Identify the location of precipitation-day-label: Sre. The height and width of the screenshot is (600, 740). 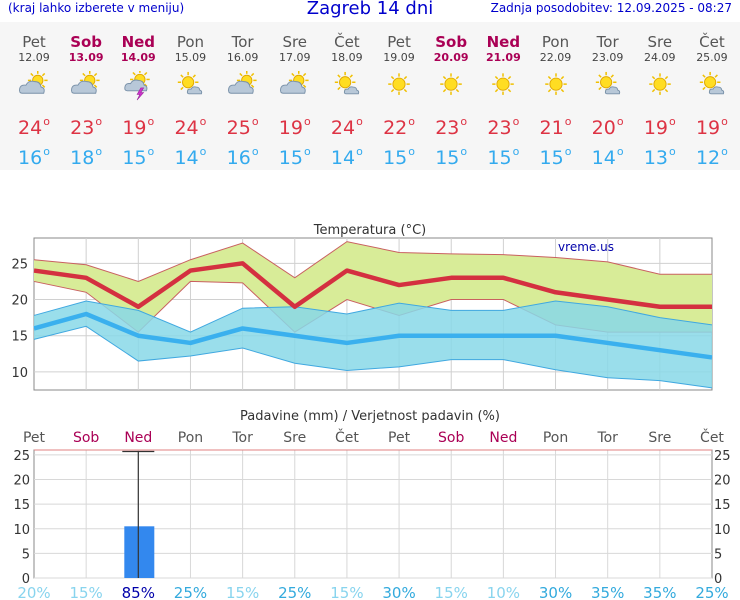
(659, 438).